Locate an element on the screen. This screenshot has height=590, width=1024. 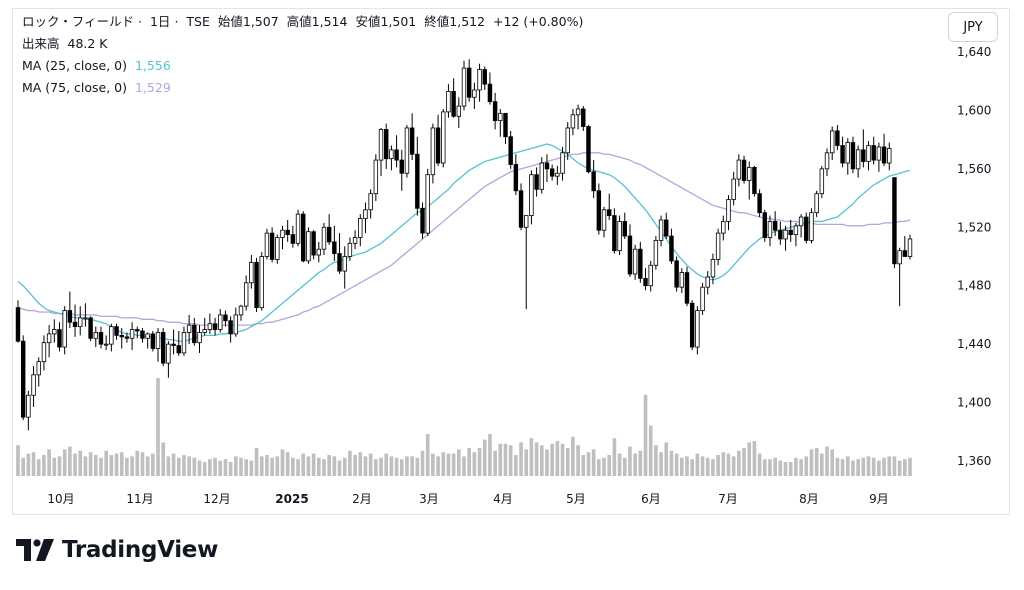
ma25-value: 1,556 is located at coordinates (153, 65).